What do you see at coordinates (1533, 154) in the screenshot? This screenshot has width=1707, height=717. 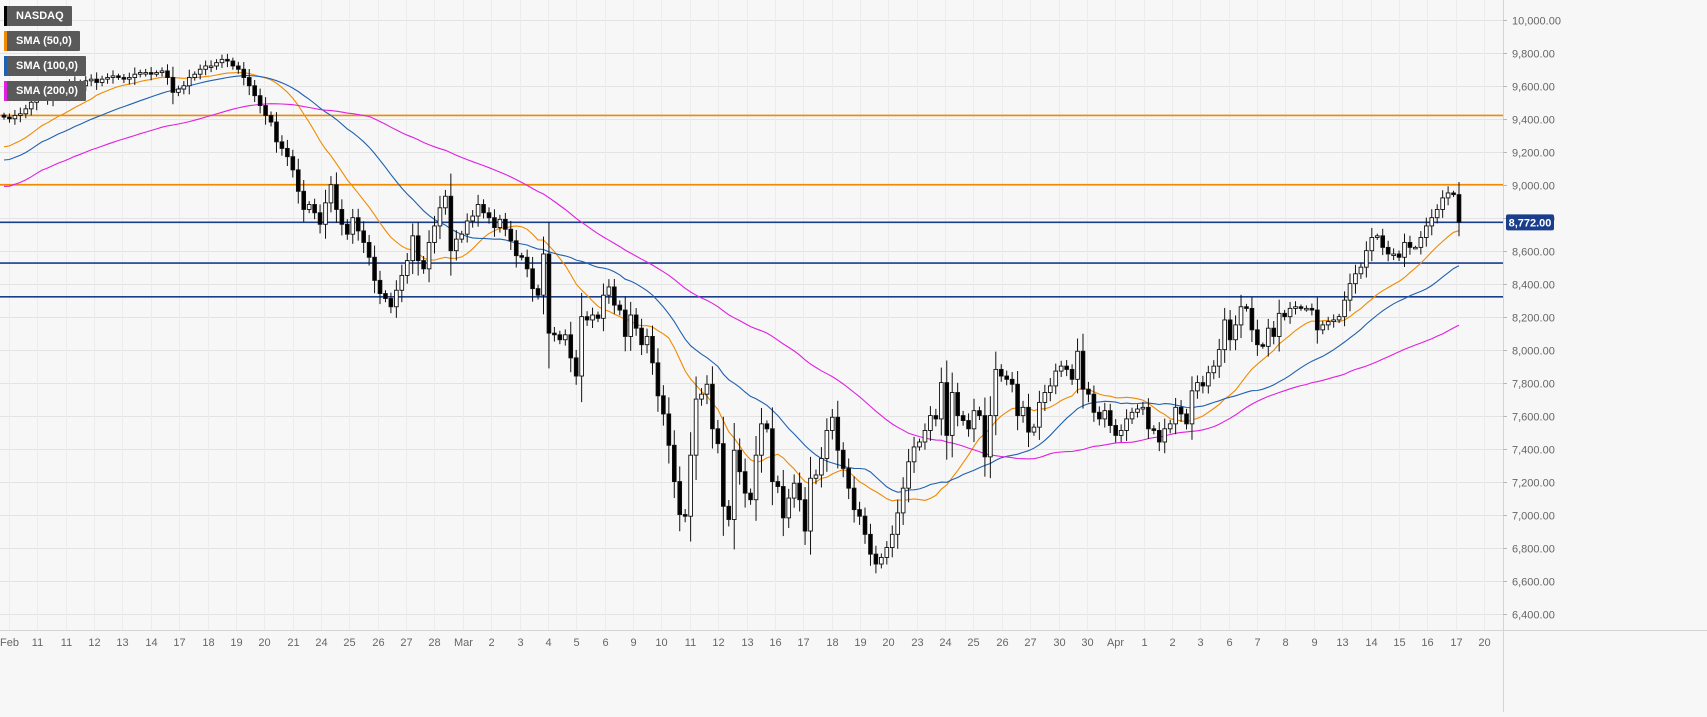 I see `y-tick-label: 9,200.00` at bounding box center [1533, 154].